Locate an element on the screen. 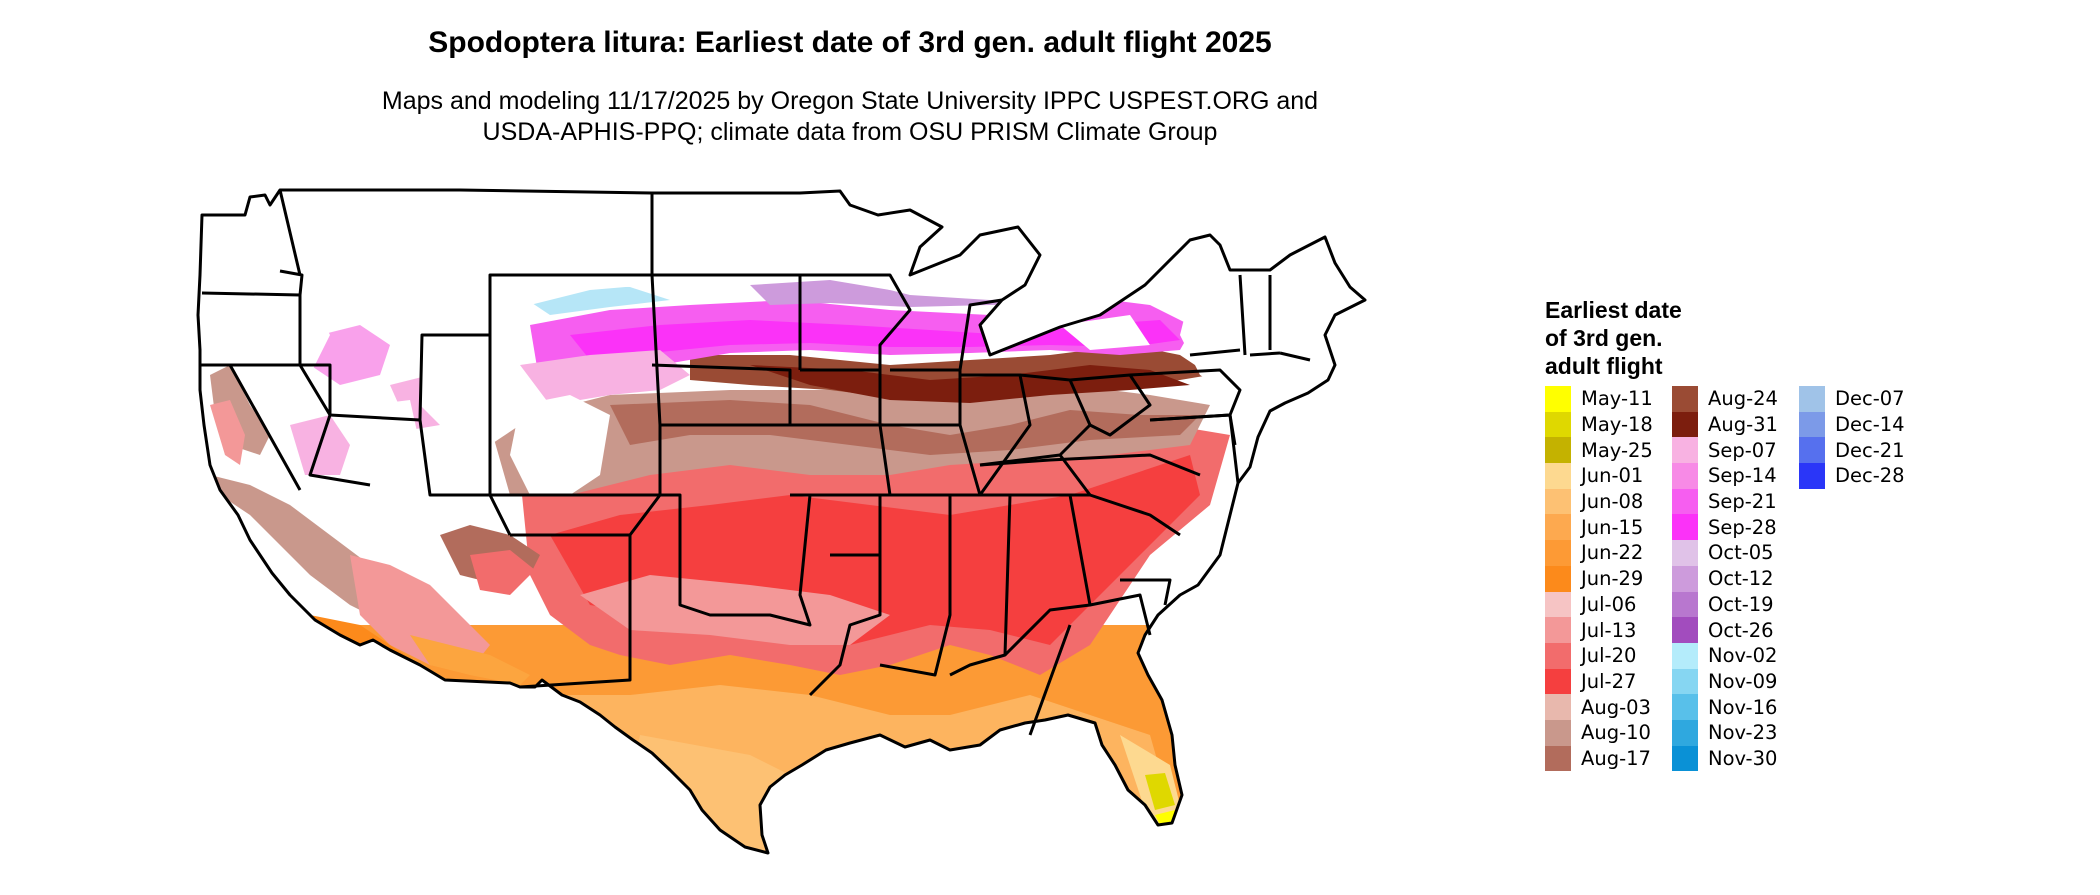 This screenshot has width=2100, height=895. legend-label: May-11 is located at coordinates (1617, 399).